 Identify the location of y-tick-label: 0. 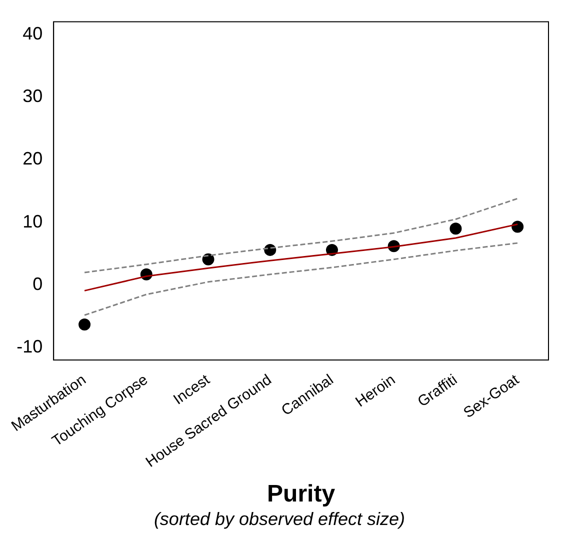
(37, 284).